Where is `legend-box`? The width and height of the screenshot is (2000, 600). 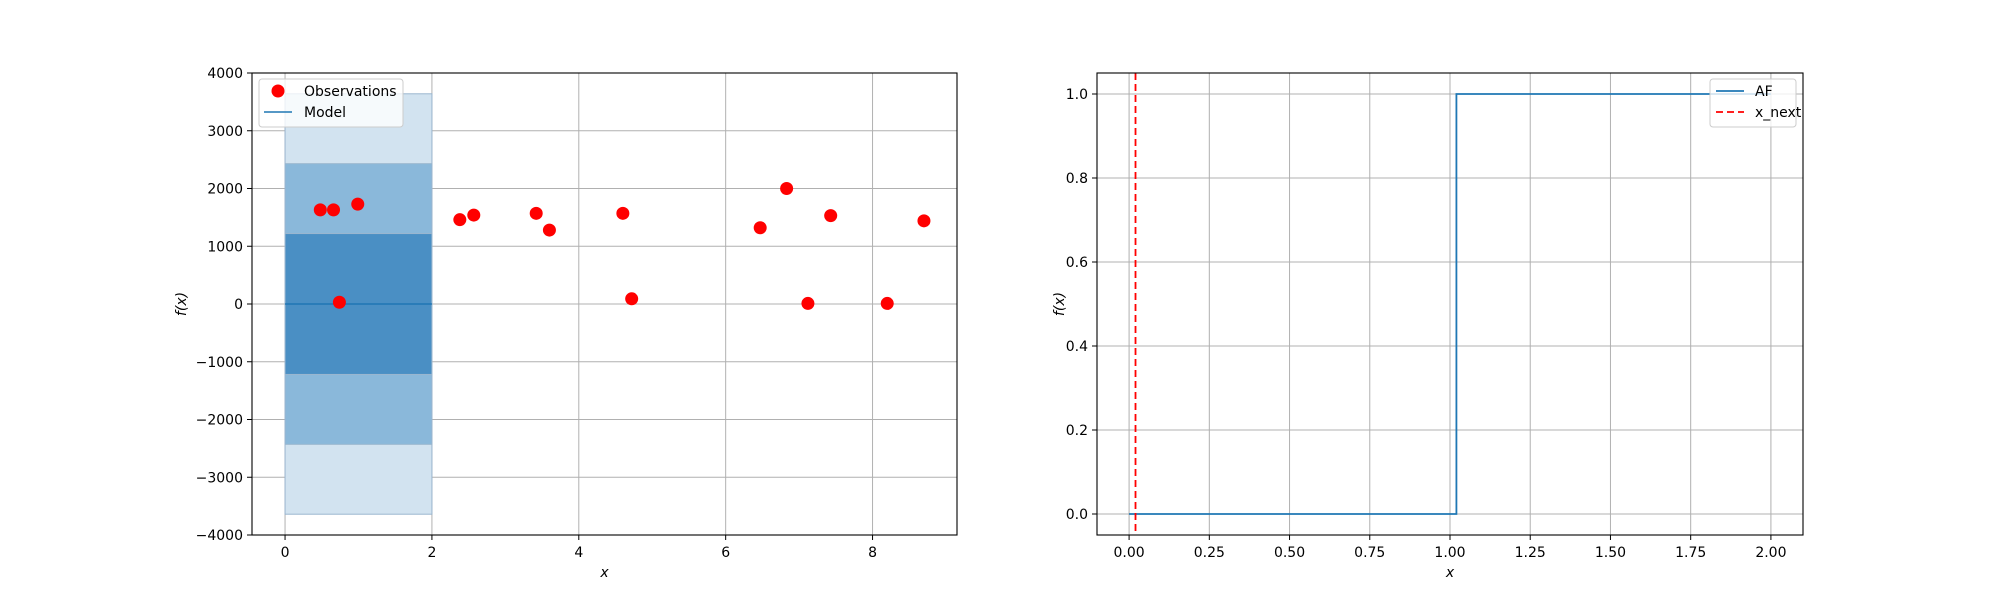
legend-box is located at coordinates (331, 103).